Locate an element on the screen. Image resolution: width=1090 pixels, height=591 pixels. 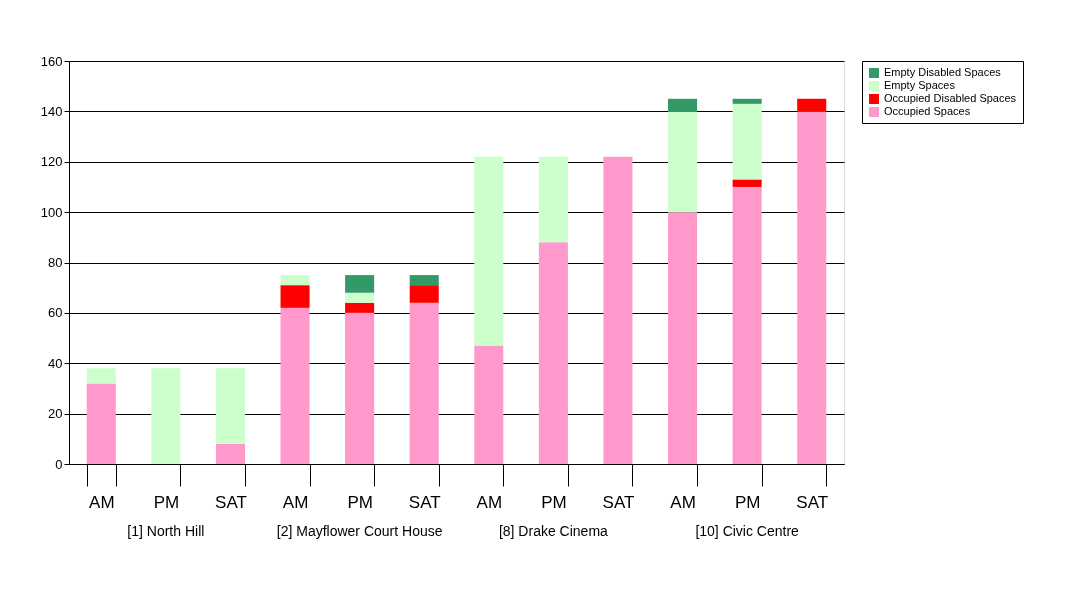
legend-label: Empty Disabled Spaces is located at coordinates (943, 72).